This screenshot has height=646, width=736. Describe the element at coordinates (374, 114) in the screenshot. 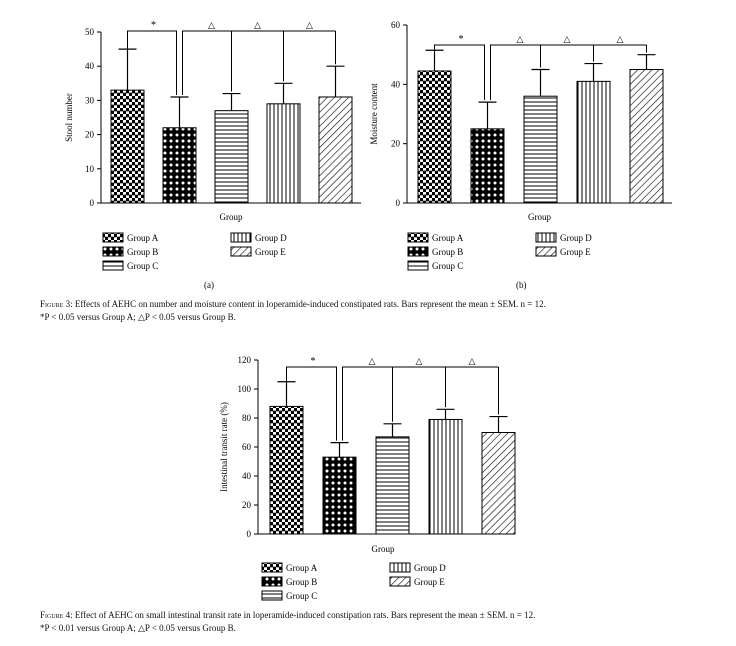

I see `y-axis-label: Moisture content` at that location.